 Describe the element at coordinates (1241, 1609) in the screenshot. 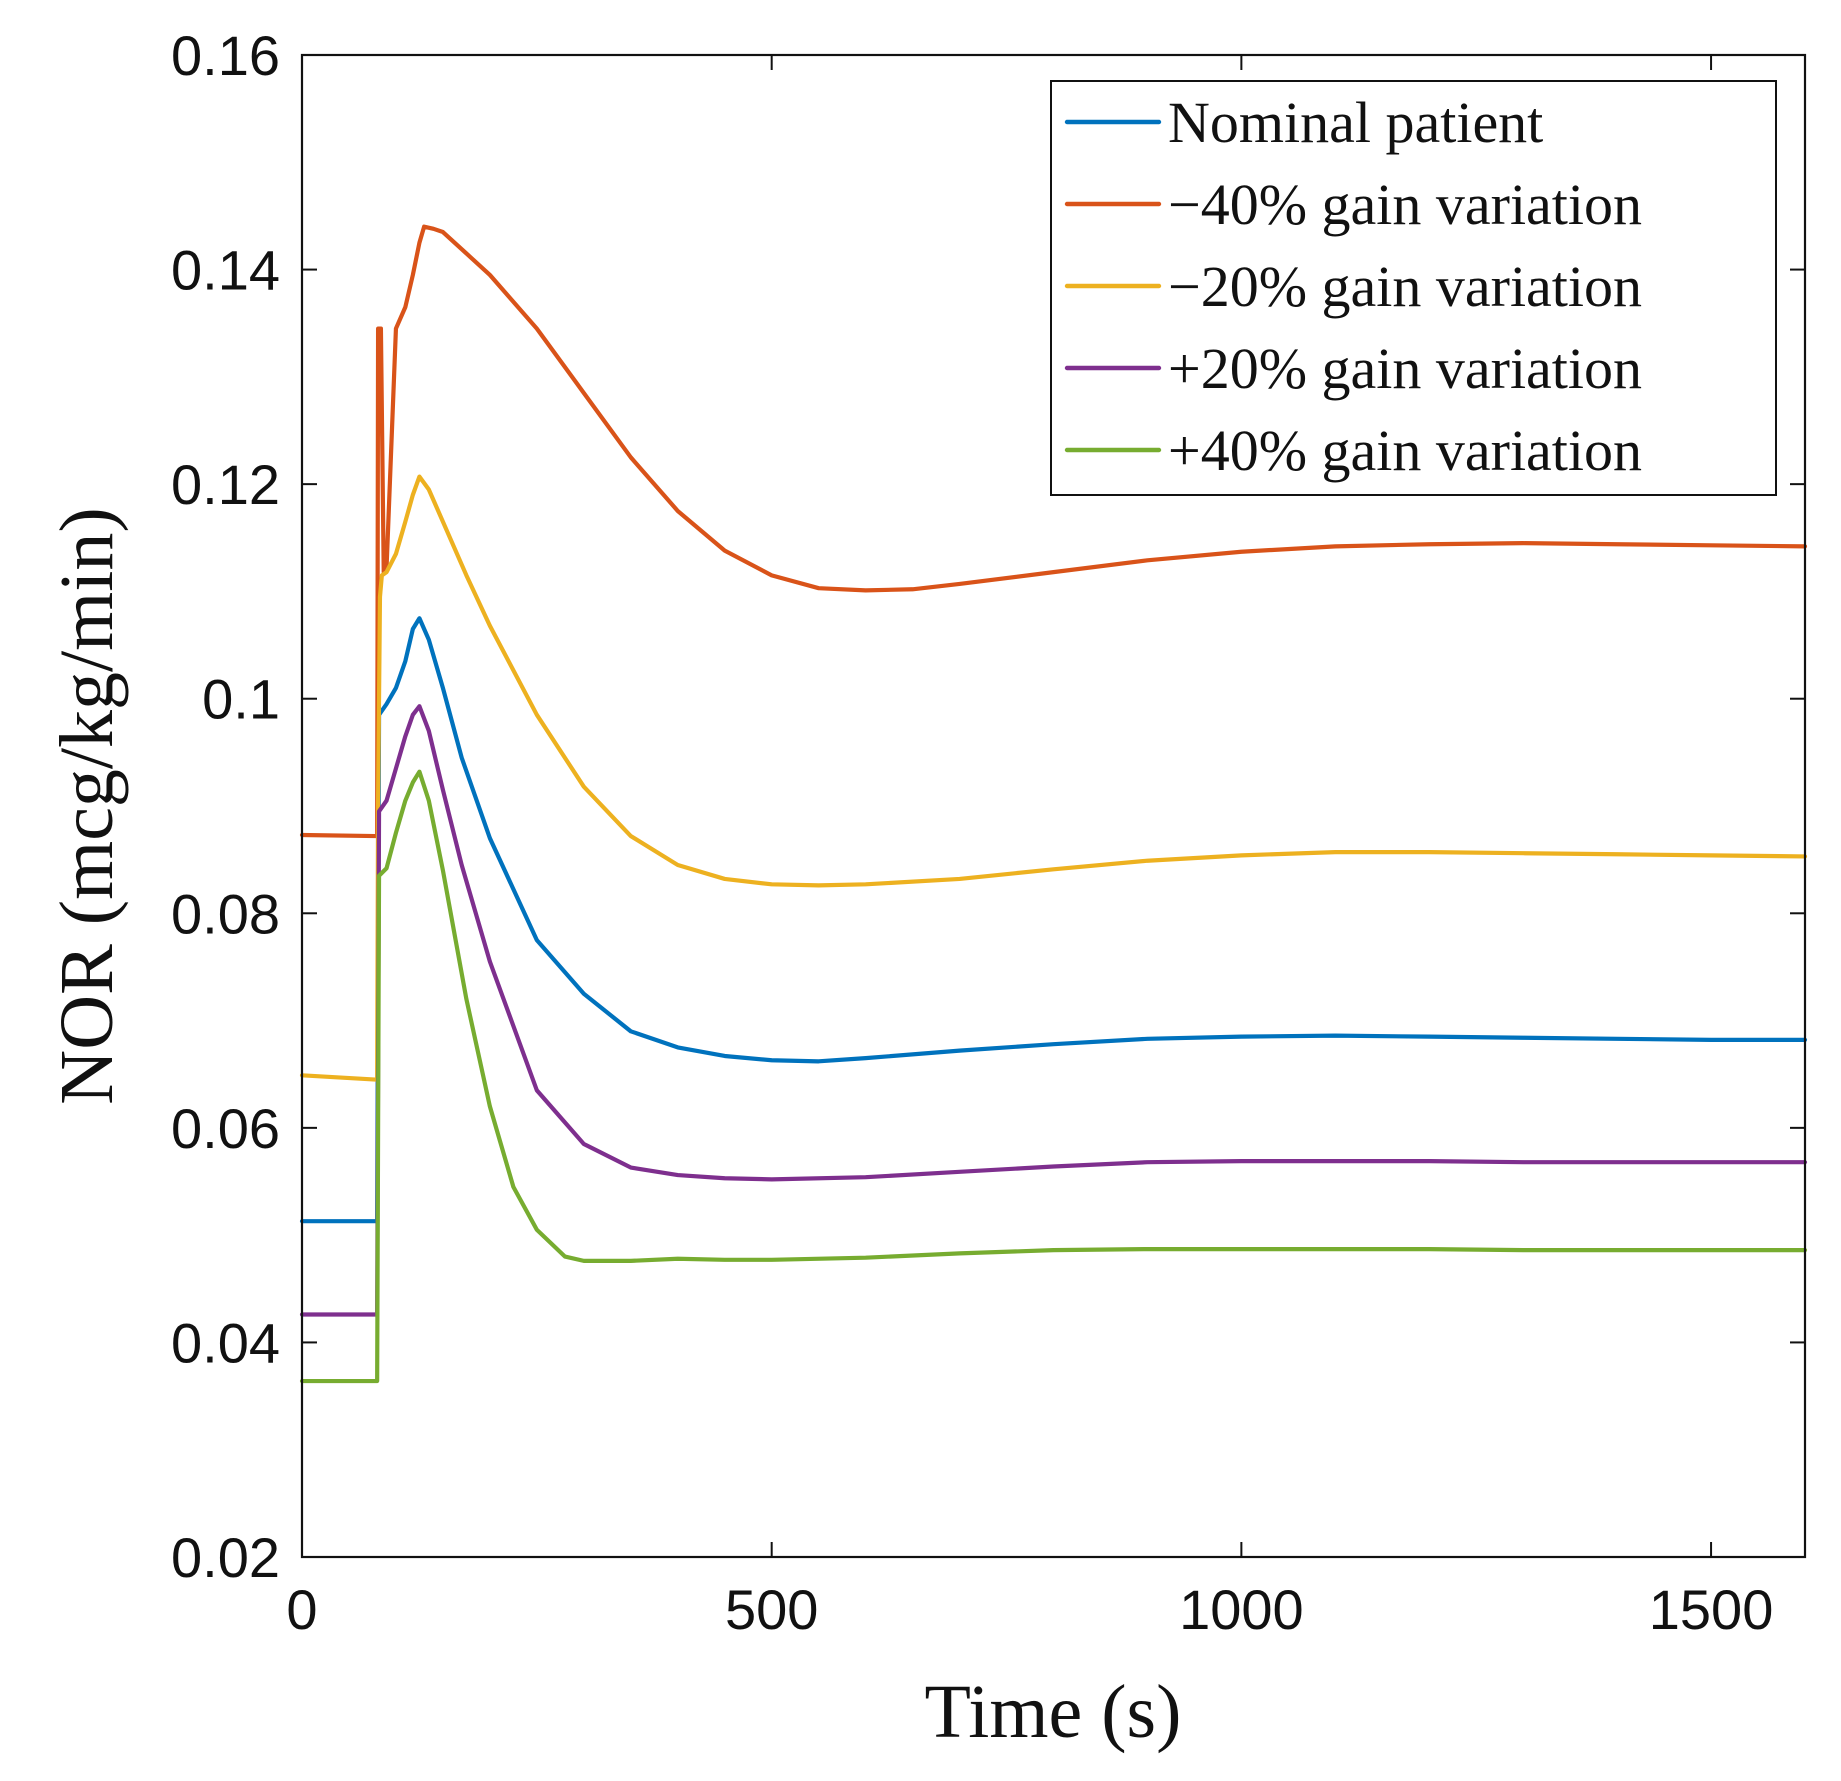

I see `x-tick-label: 1000` at that location.